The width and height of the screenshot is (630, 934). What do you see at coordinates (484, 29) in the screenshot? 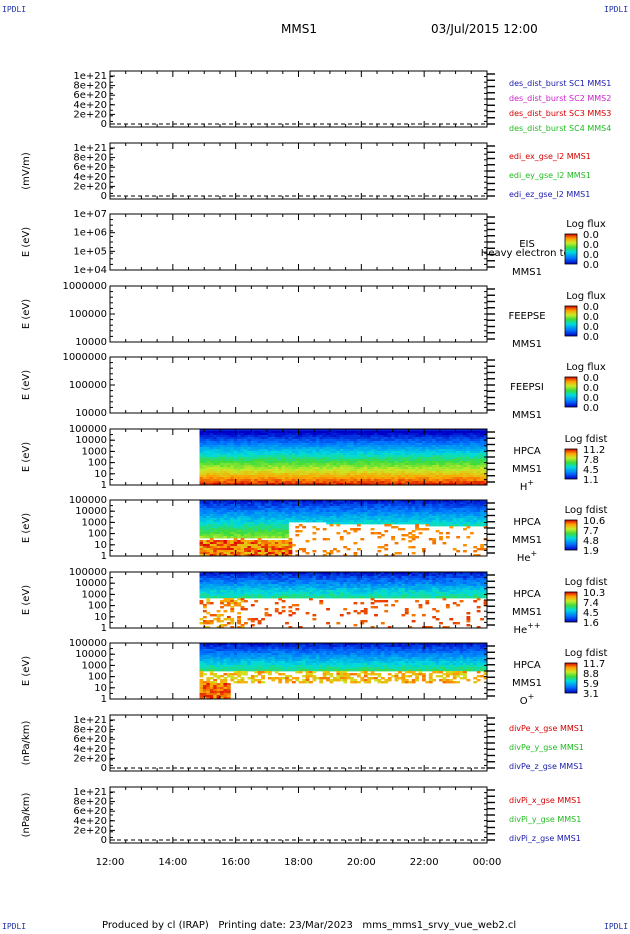
I see `datetime-title: 03/Jul/2015 12:00` at bounding box center [484, 29].